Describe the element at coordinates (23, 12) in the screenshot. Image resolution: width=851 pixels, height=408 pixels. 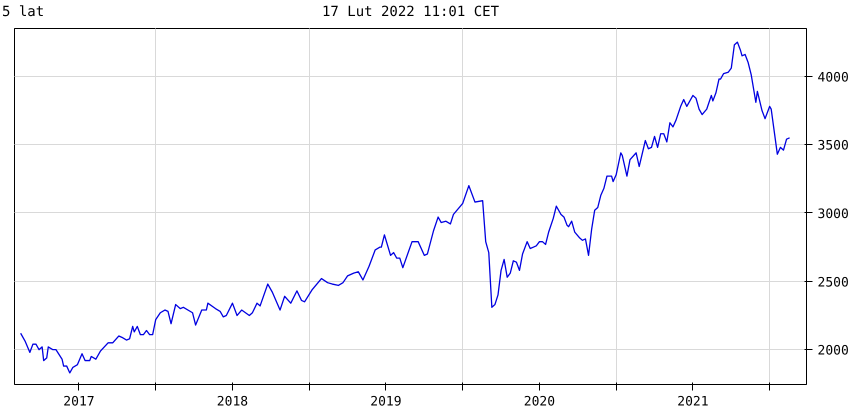
I see `chart-title: 5 lat` at that location.